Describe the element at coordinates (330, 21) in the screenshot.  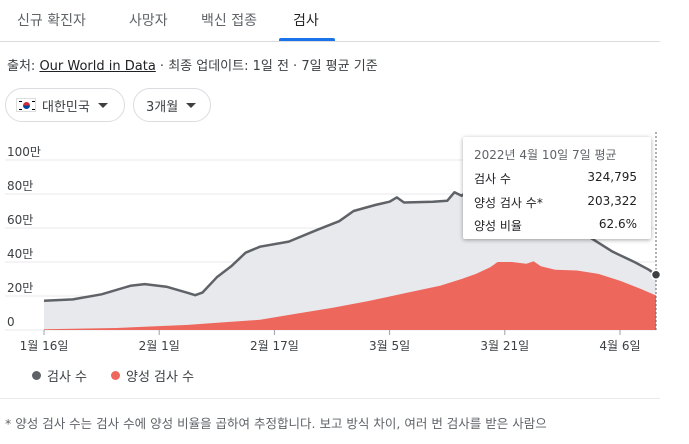
I see `tab-bar: 신규 확진자 사망자 백신 접종 검사` at that location.